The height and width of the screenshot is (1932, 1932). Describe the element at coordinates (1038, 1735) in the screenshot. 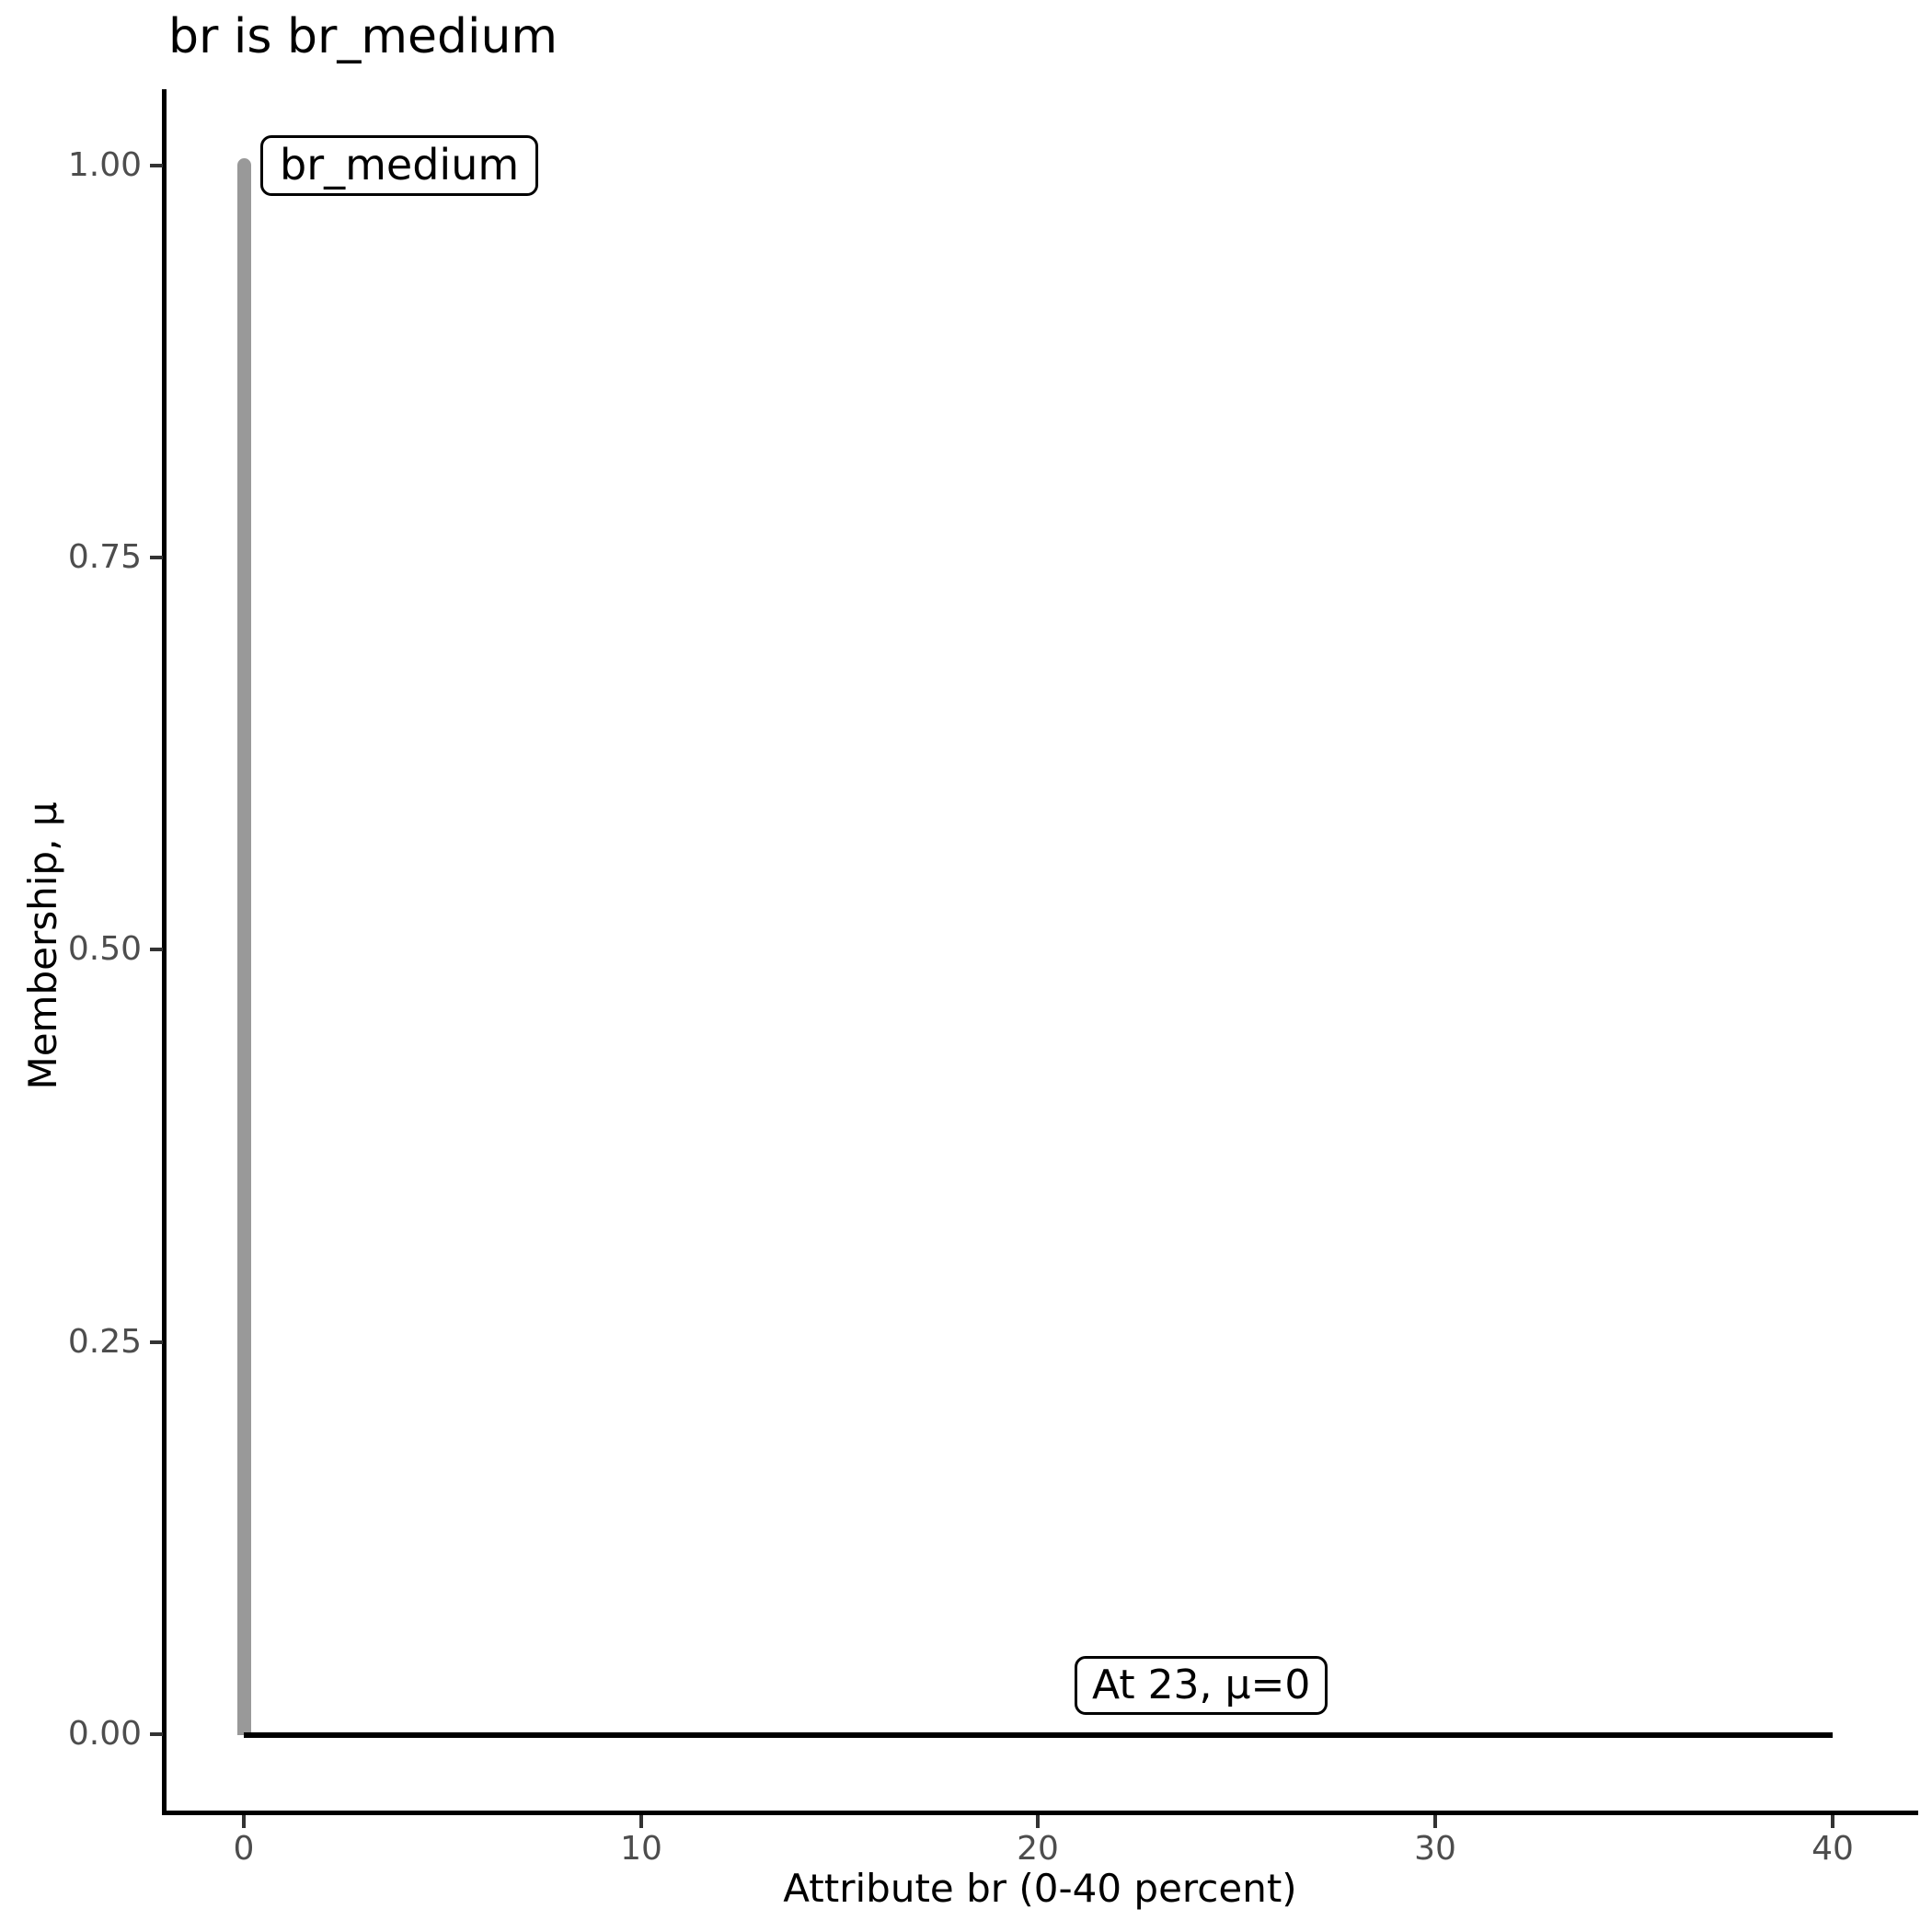

I see `membership-zero-line` at that location.